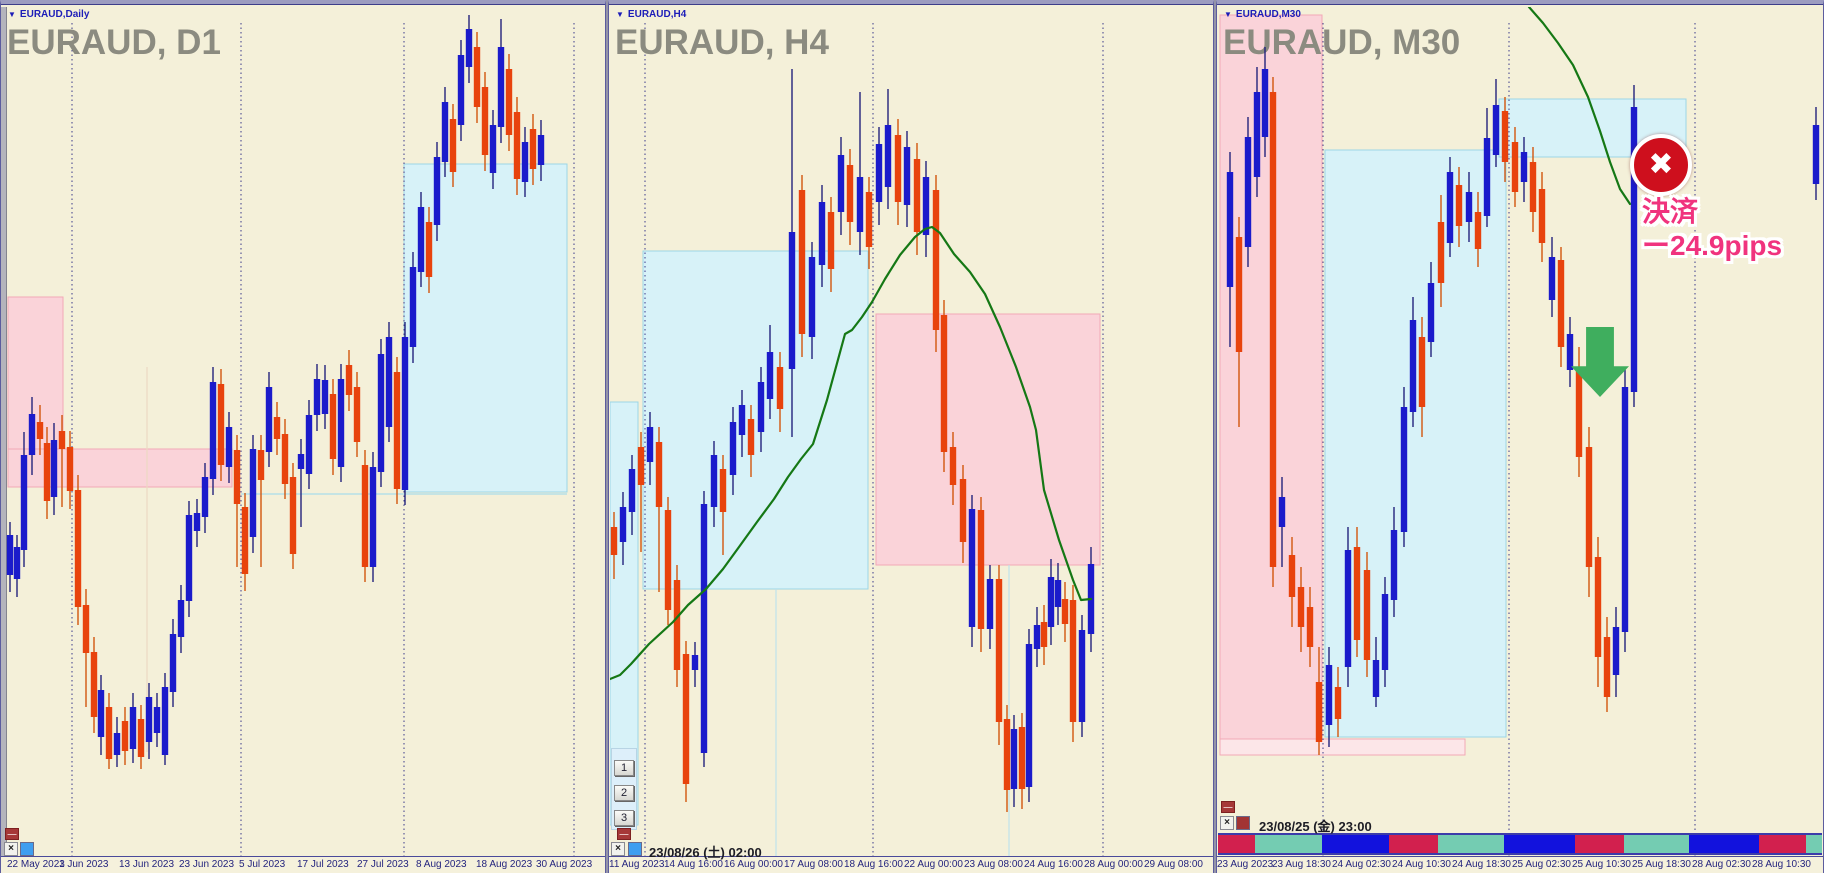 The image size is (1824, 873). What do you see at coordinates (624, 768) in the screenshot?
I see `panel-button-1: 1` at bounding box center [624, 768].